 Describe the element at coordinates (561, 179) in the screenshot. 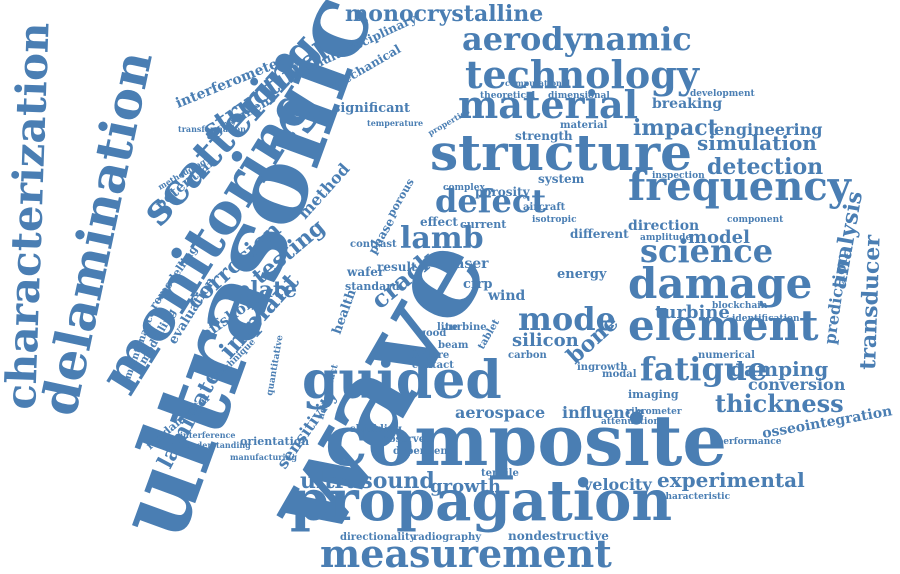

I see `word-system: system` at that location.